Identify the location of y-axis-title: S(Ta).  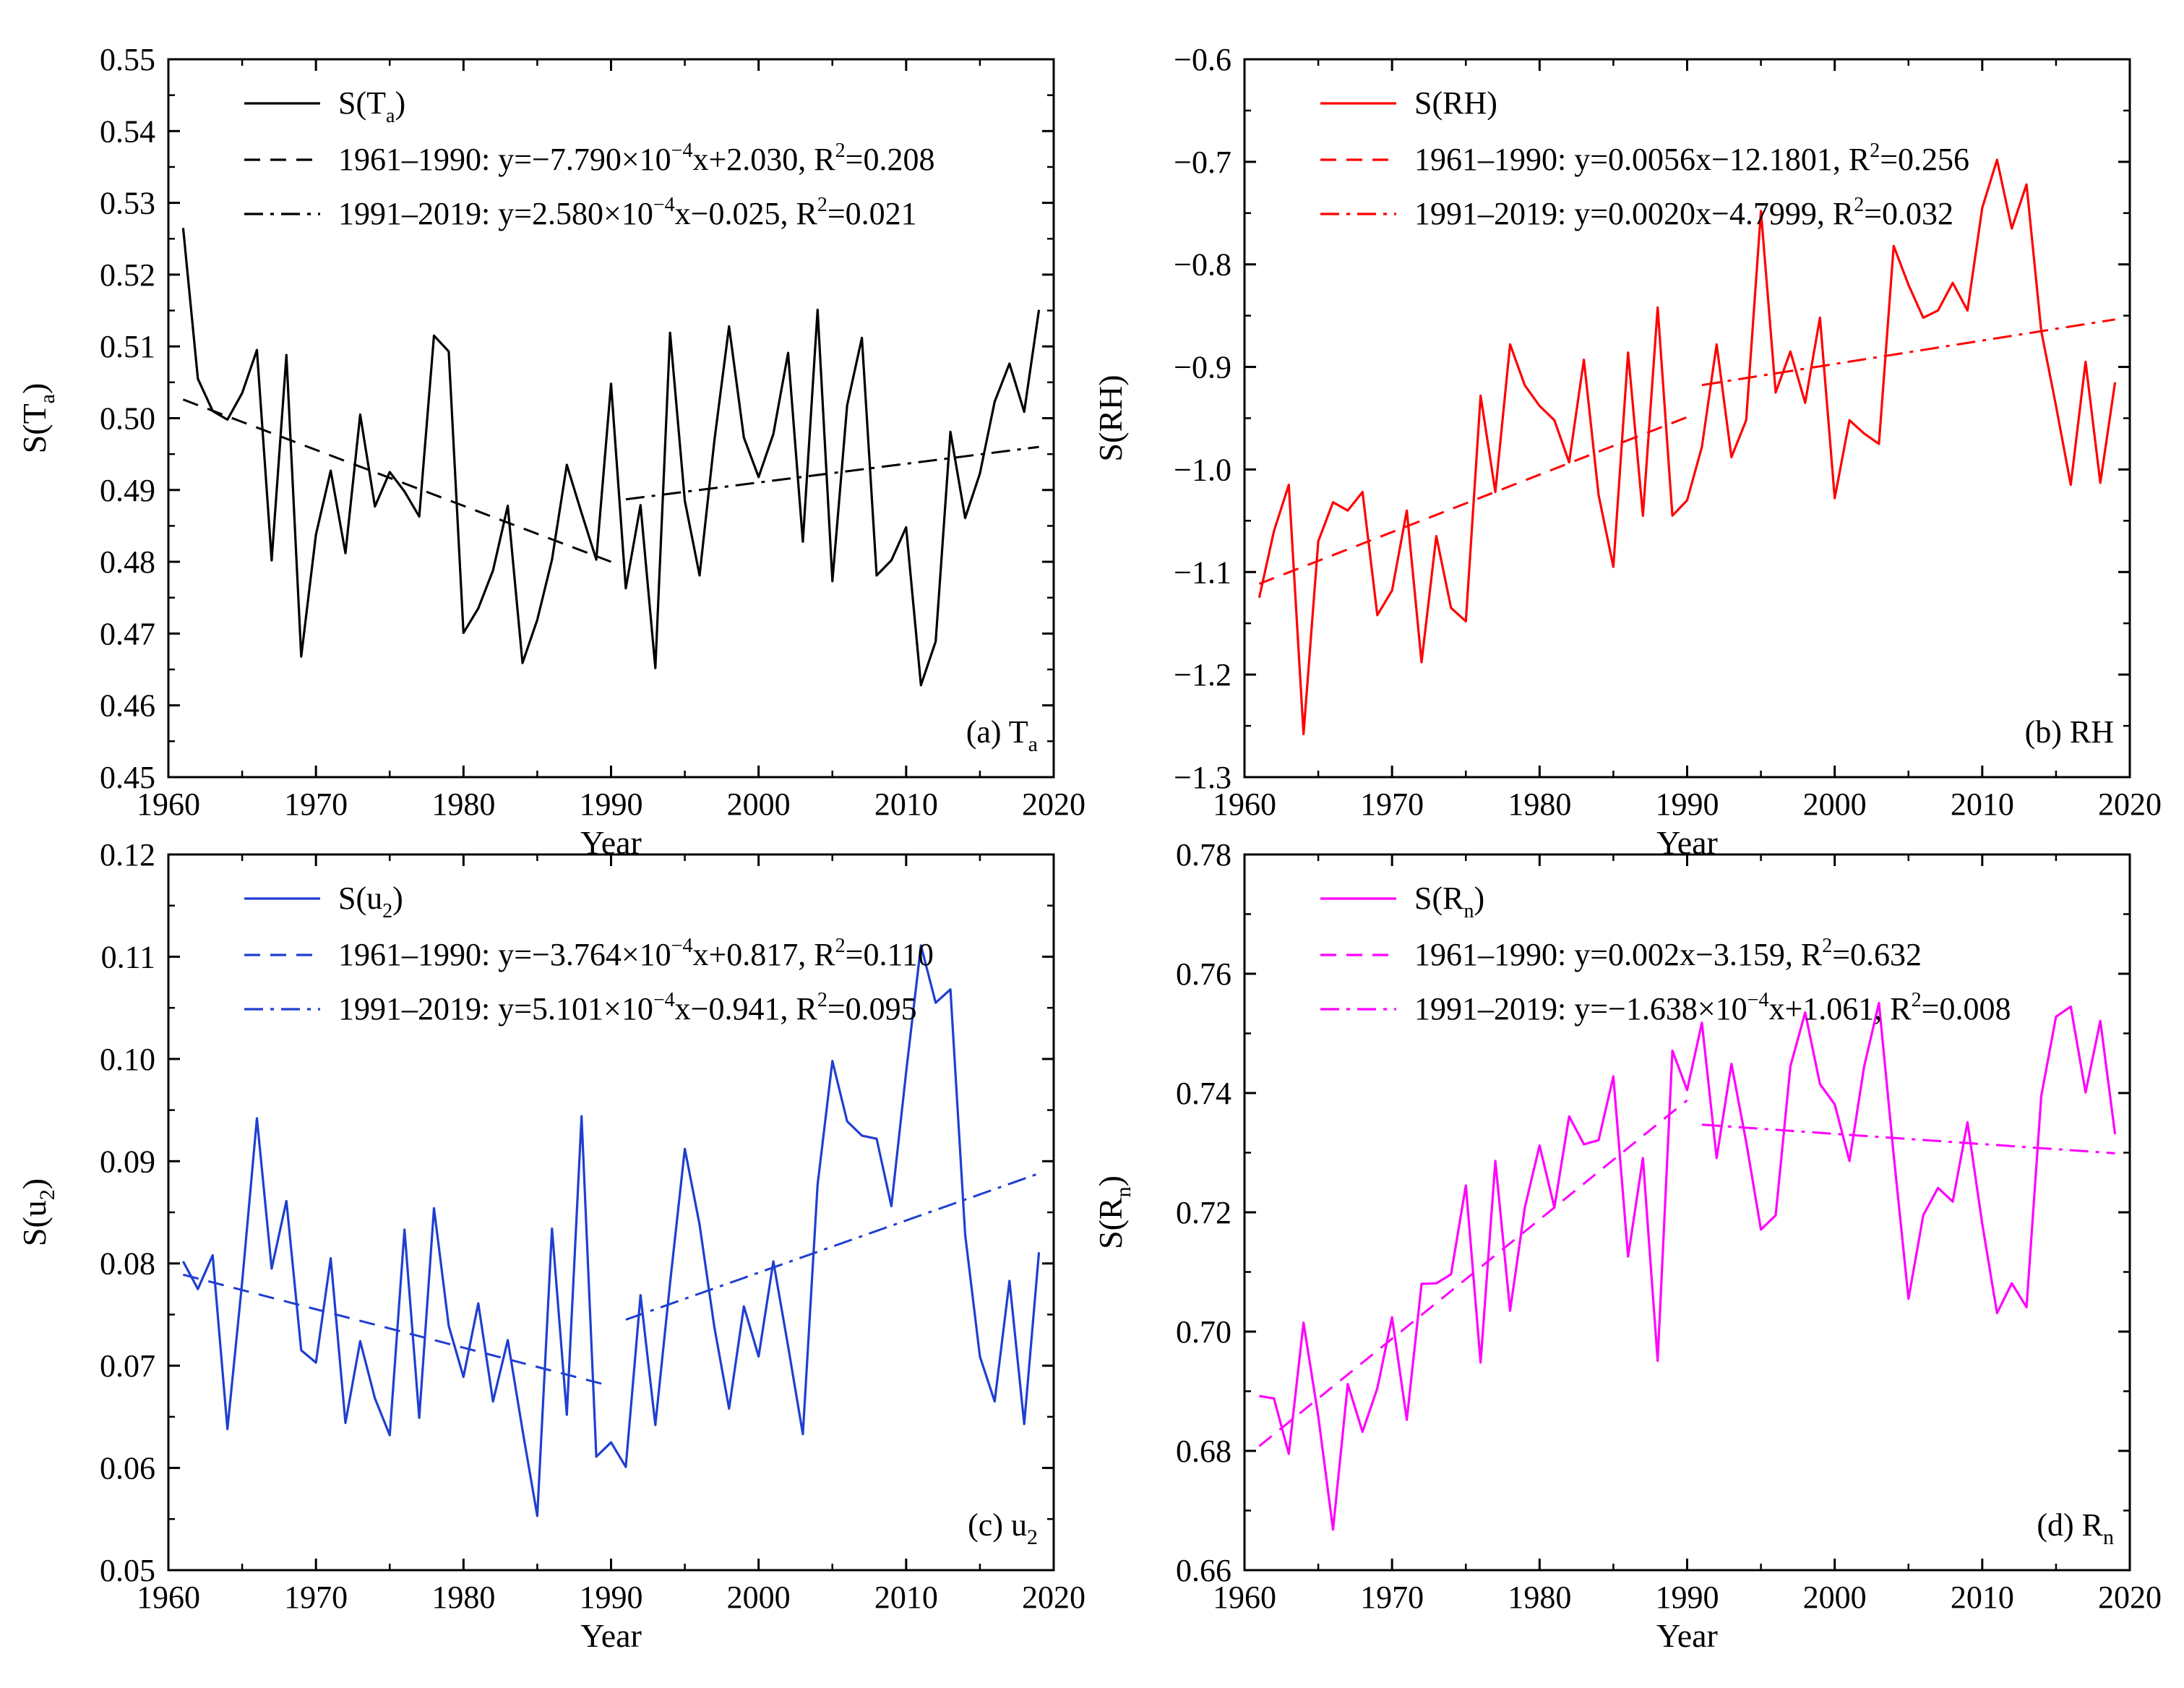
(37, 418).